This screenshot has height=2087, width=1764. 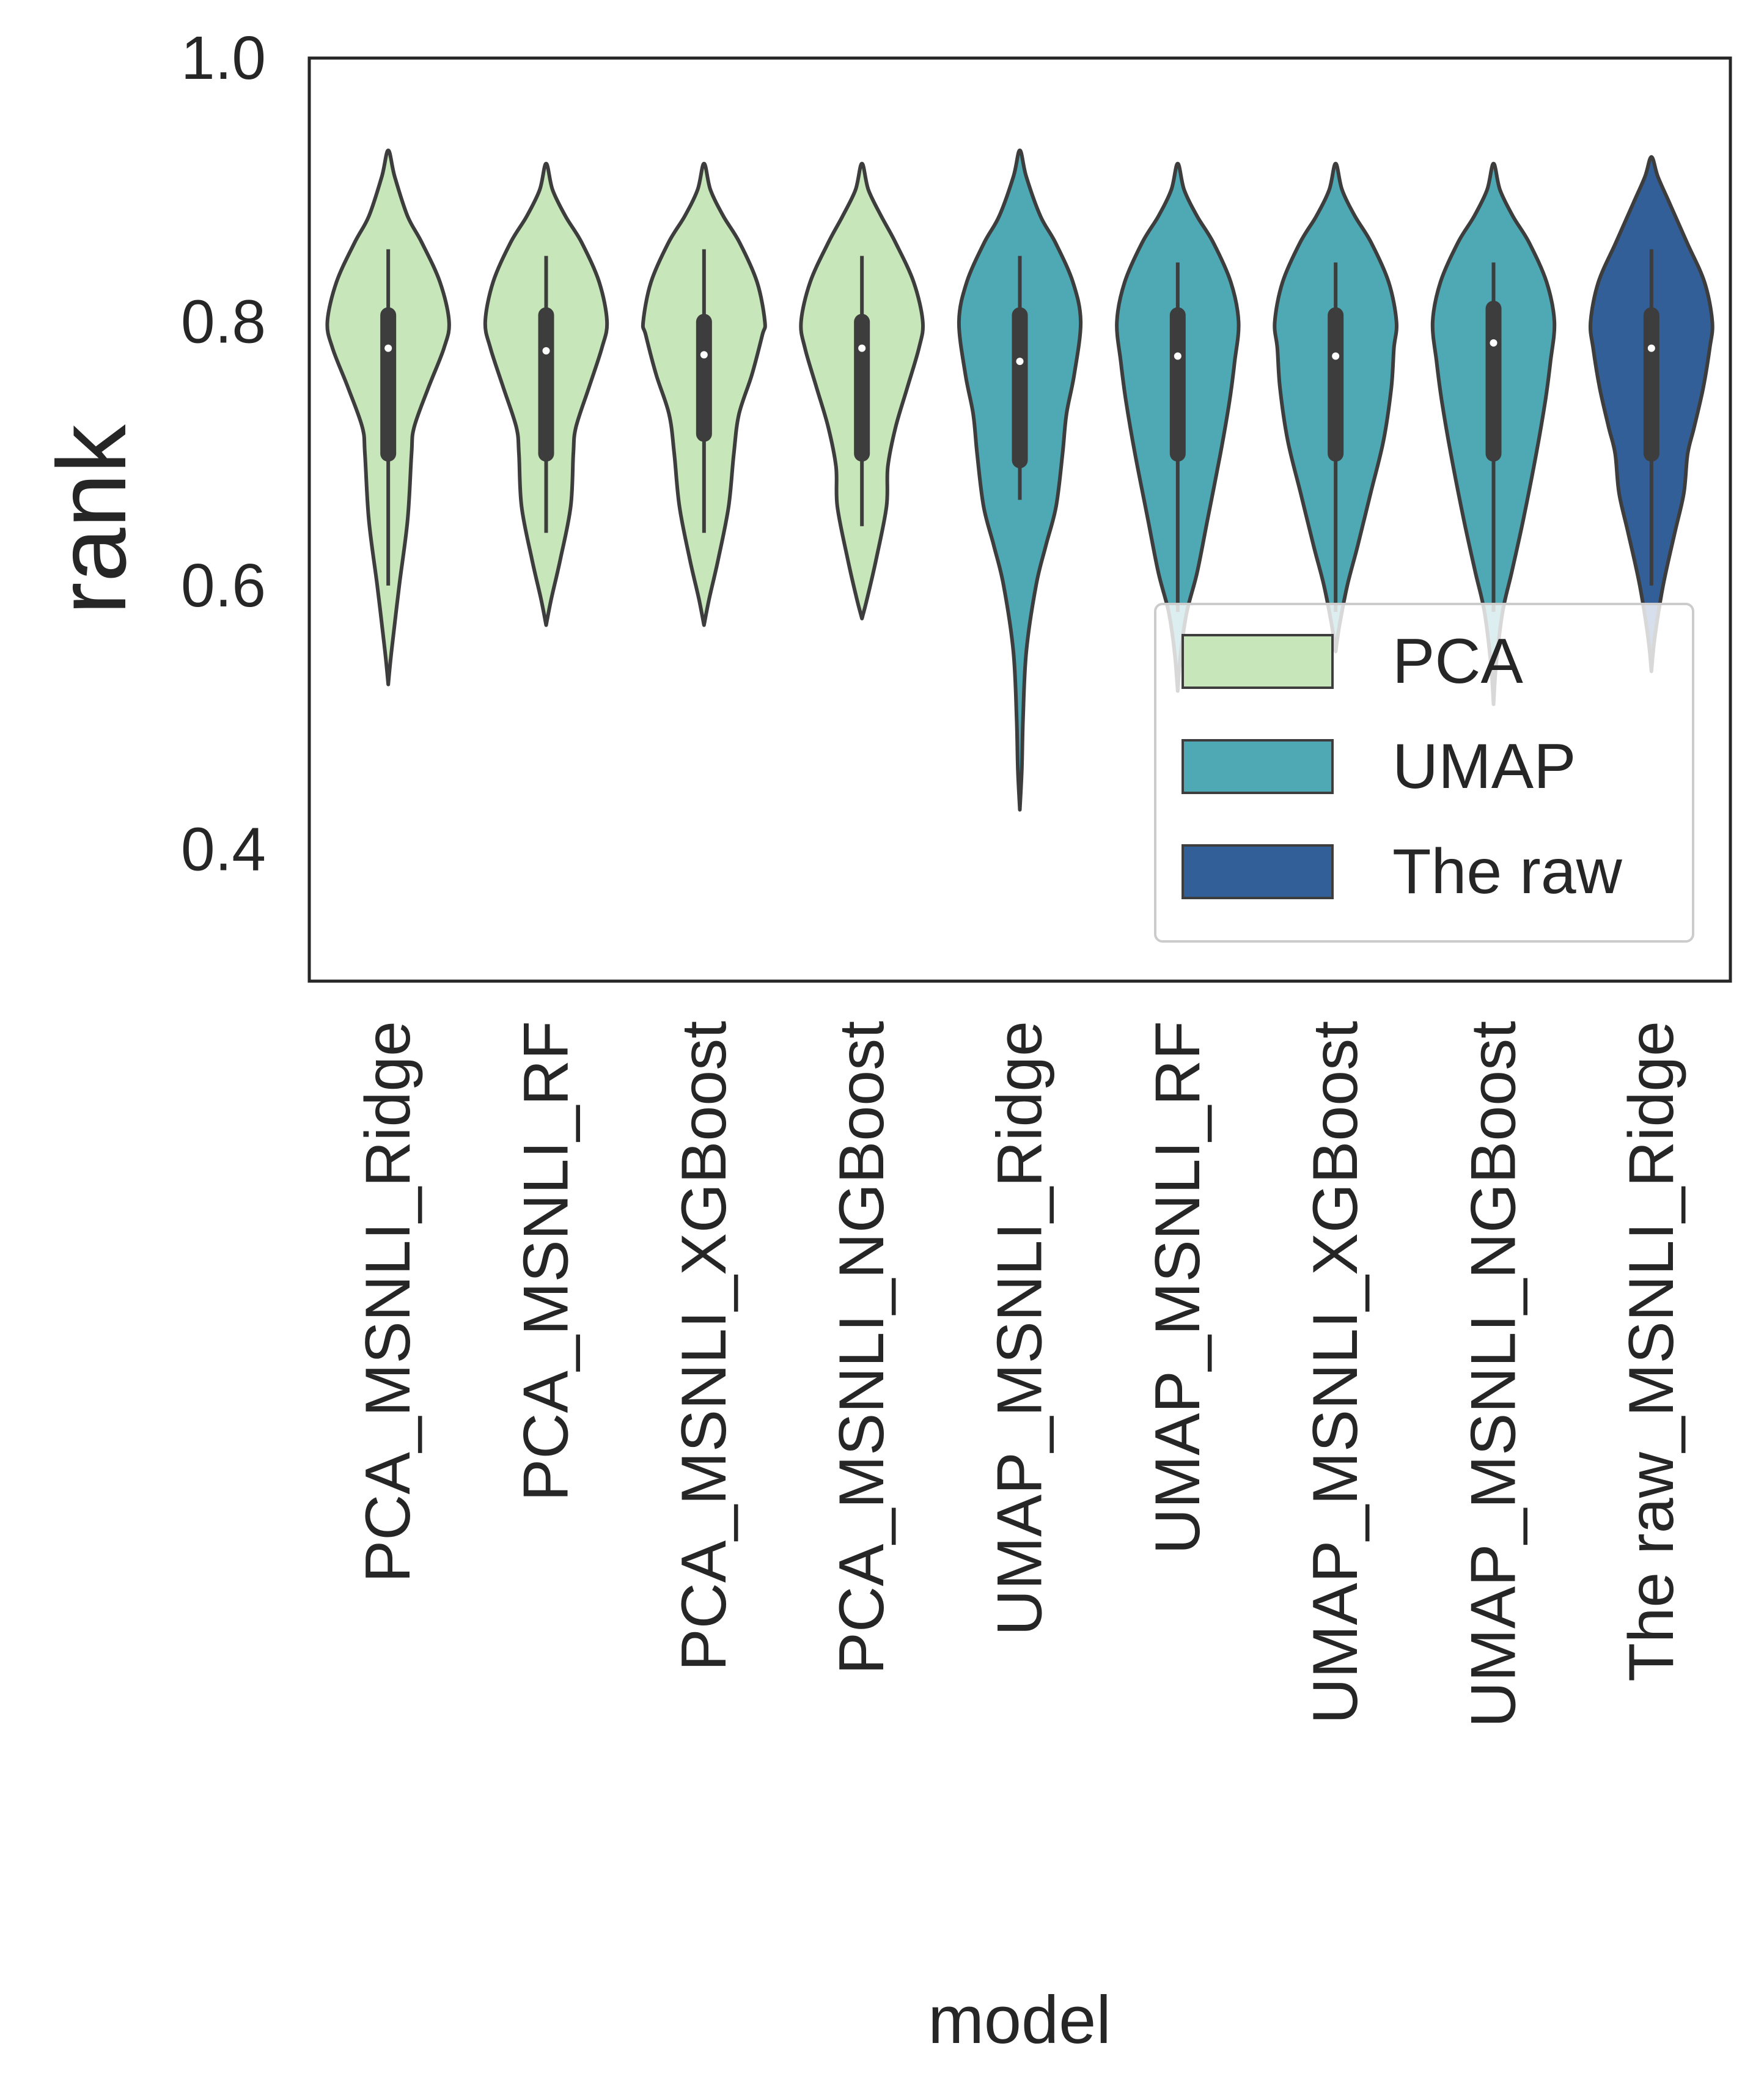 What do you see at coordinates (1493, 1374) in the screenshot?
I see `x-tick-label: UMAP_MSNLI_NGBoost` at bounding box center [1493, 1374].